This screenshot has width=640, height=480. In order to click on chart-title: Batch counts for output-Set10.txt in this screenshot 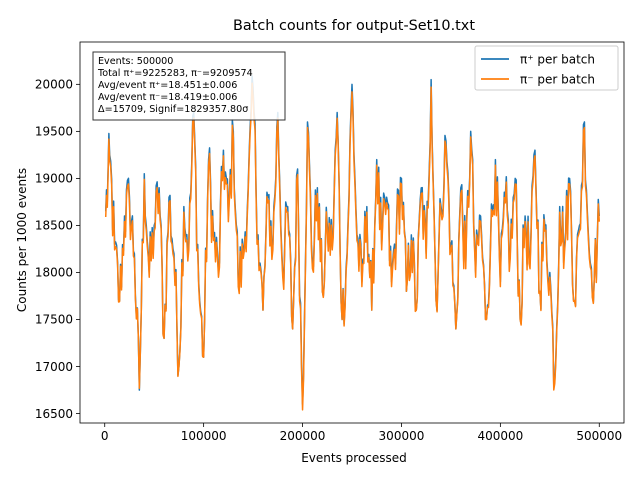, I will do `click(354, 26)`.